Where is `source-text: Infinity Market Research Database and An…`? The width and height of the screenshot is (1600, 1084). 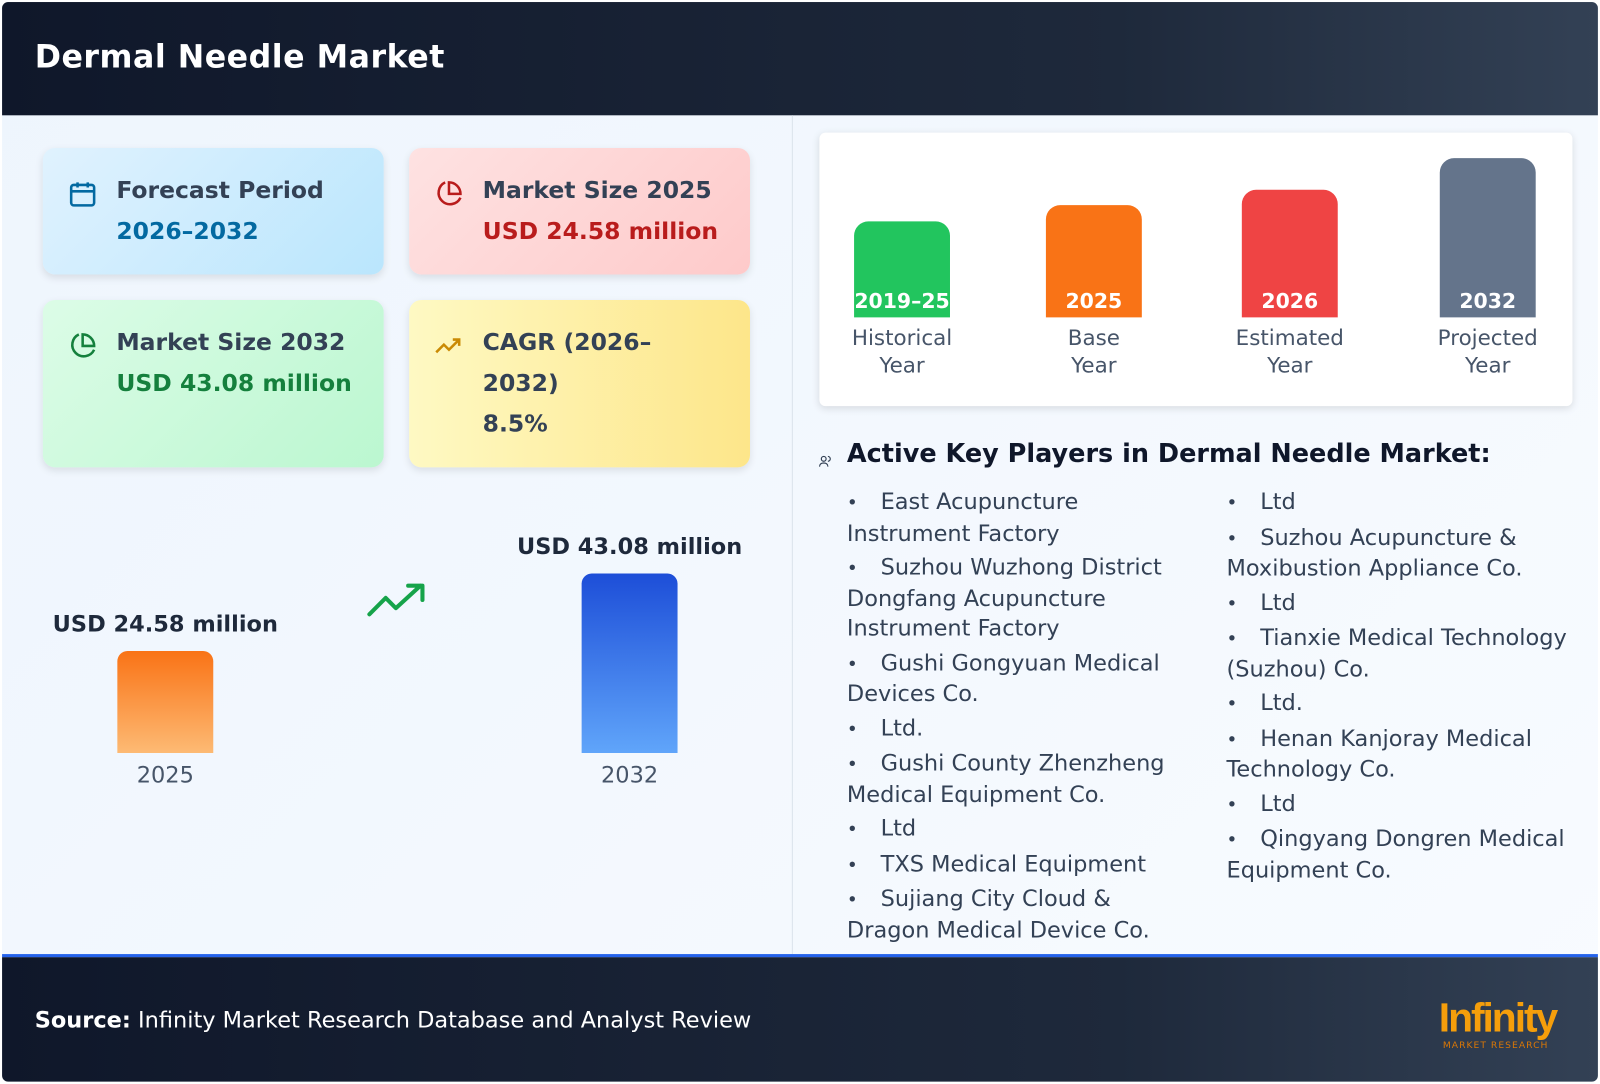
source-text: Infinity Market Research Database and An… is located at coordinates (444, 1021).